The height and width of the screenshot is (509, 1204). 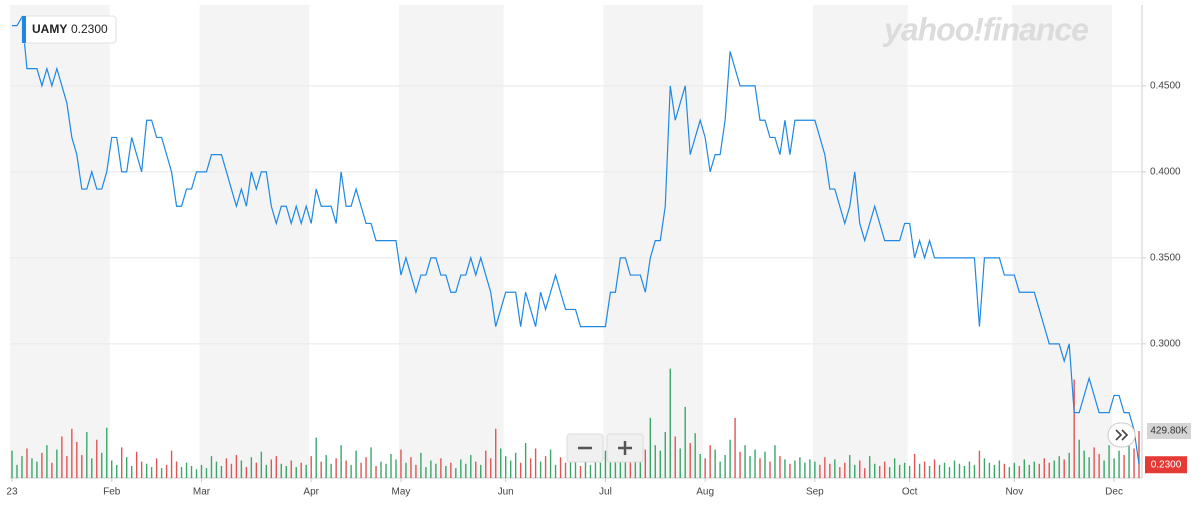 I want to click on x-tick-label: Feb, so click(x=112, y=492).